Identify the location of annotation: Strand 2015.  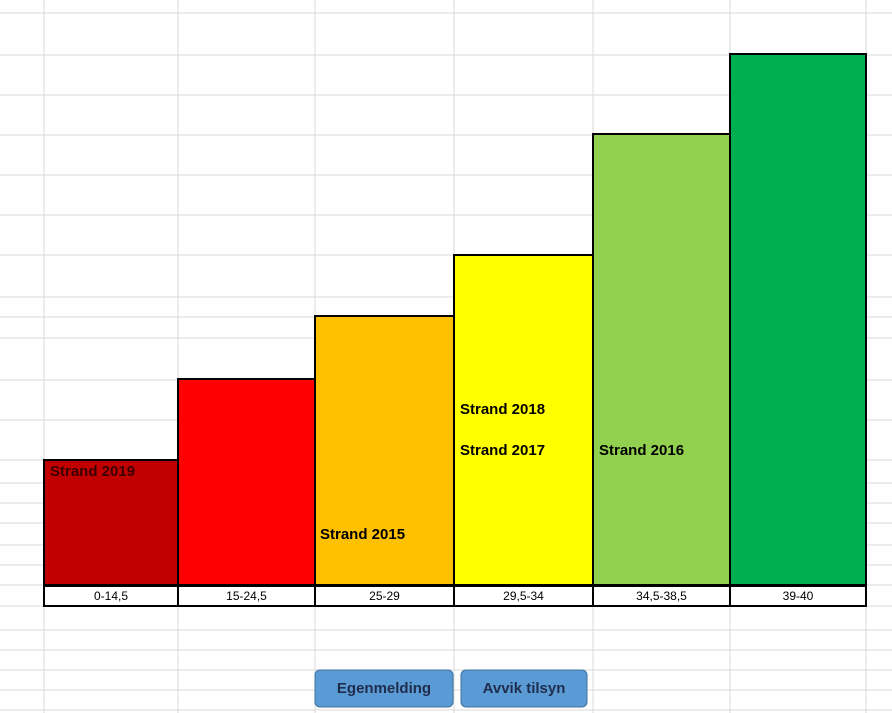
(362, 534).